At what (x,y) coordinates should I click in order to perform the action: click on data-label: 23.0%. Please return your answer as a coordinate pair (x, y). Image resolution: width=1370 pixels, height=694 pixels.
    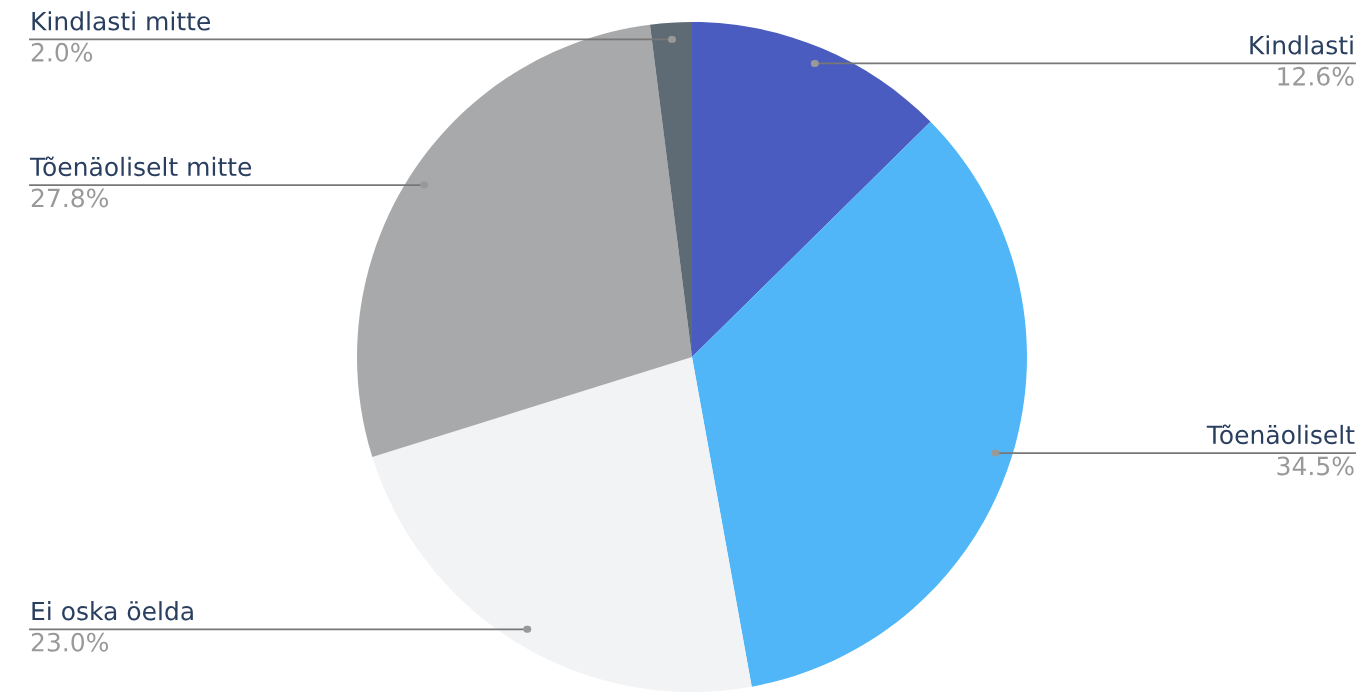
    Looking at the image, I should click on (70, 642).